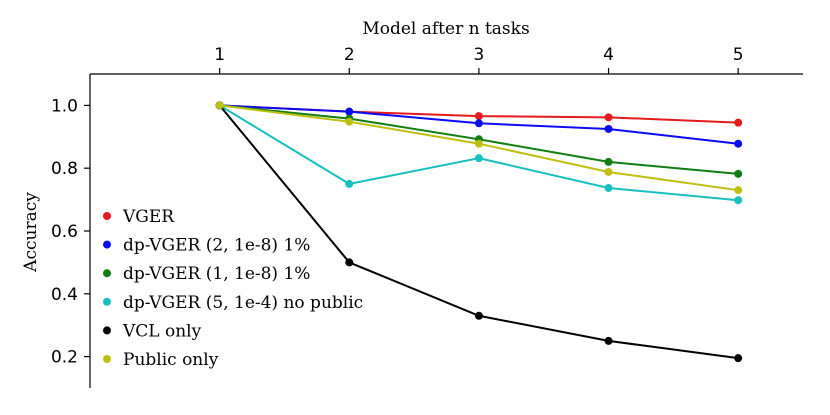 This screenshot has height=415, width=830. Describe the element at coordinates (478, 55) in the screenshot. I see `x-tick-label: 3` at that location.